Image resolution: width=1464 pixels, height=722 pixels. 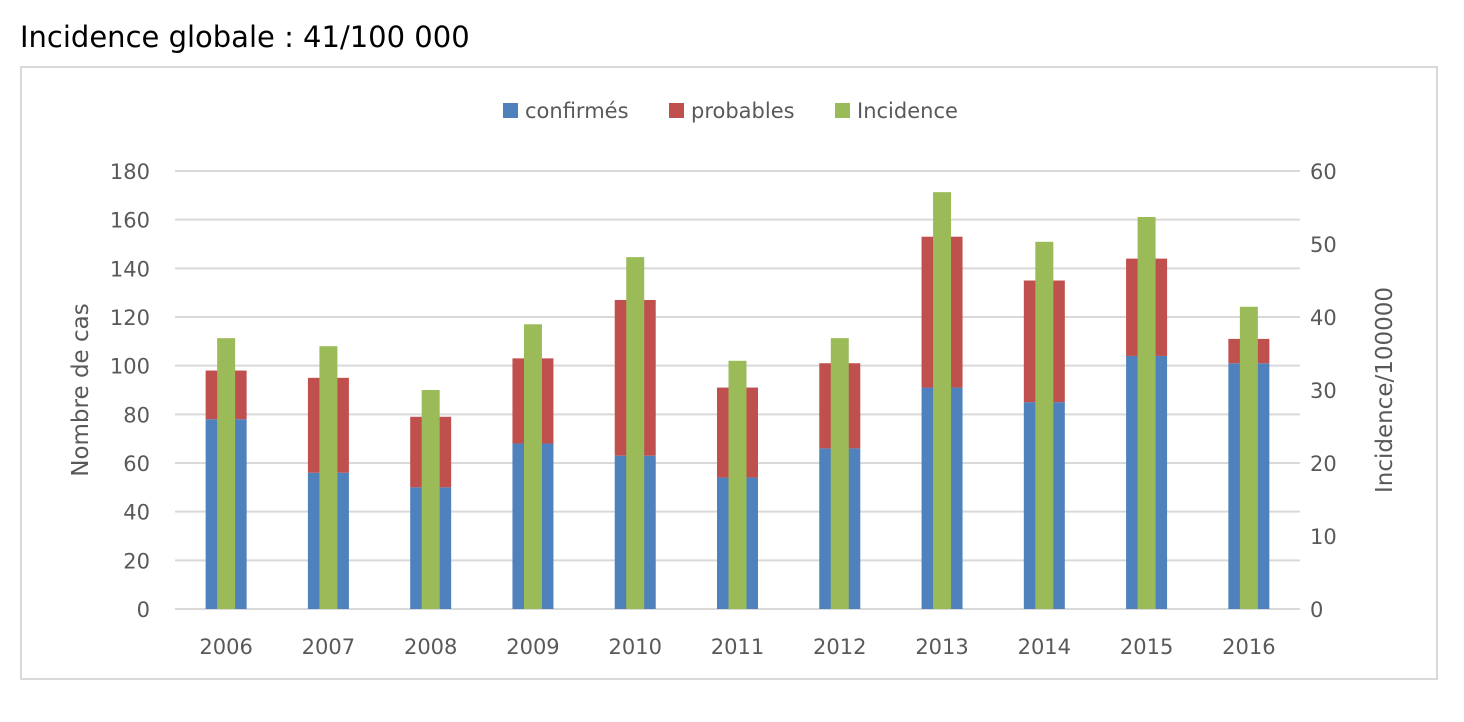 I want to click on y-tick-label: 40, so click(x=136, y=513).